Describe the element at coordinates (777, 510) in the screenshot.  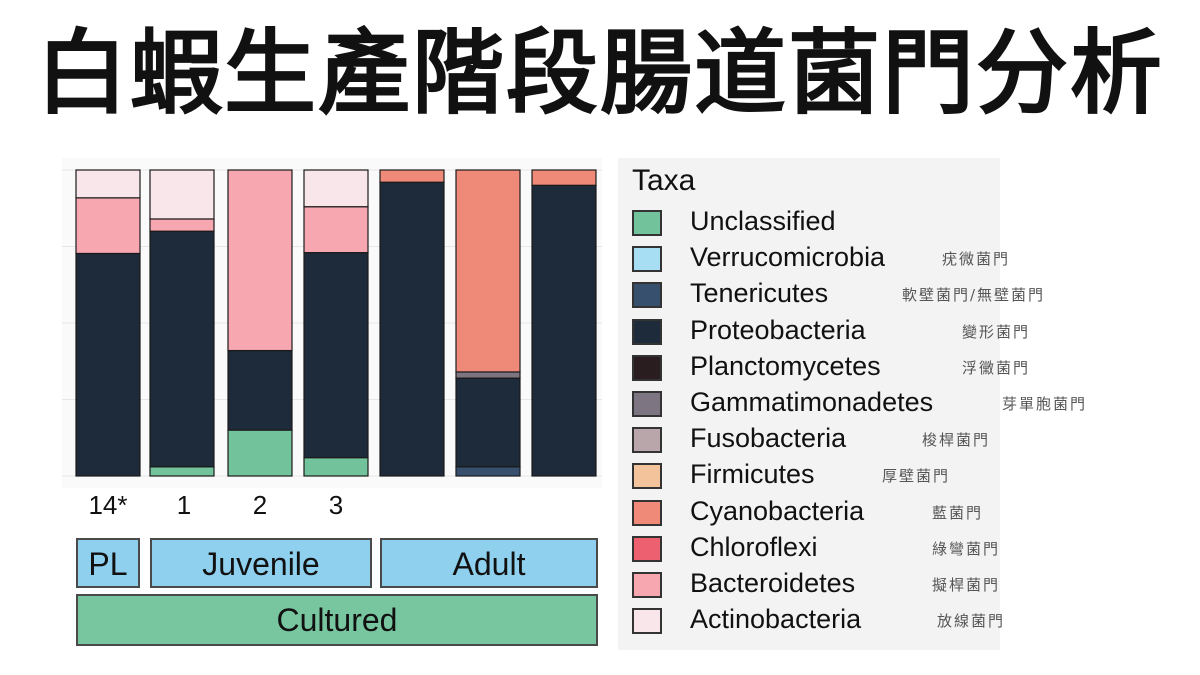
I see `legend-label: Cyanobacteria` at that location.